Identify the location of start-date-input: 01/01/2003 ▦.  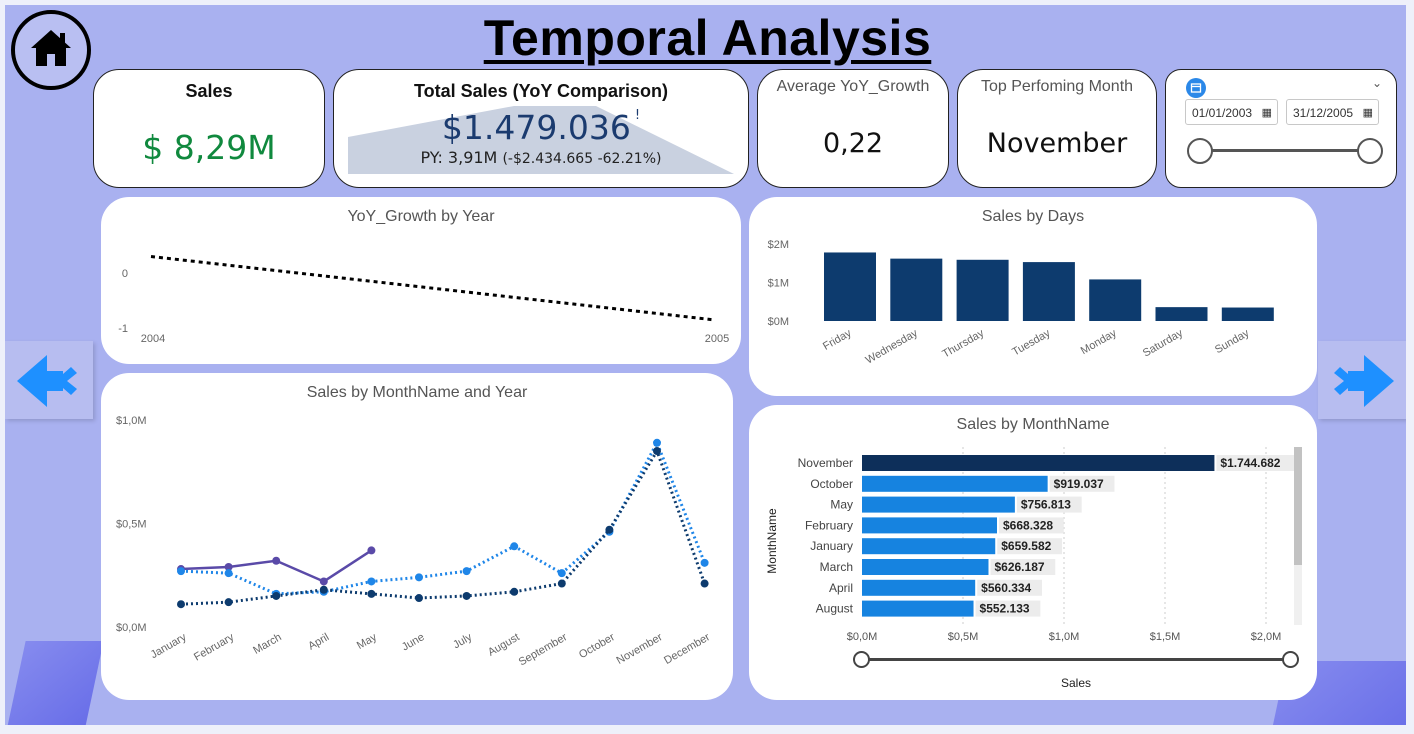
(1231, 112).